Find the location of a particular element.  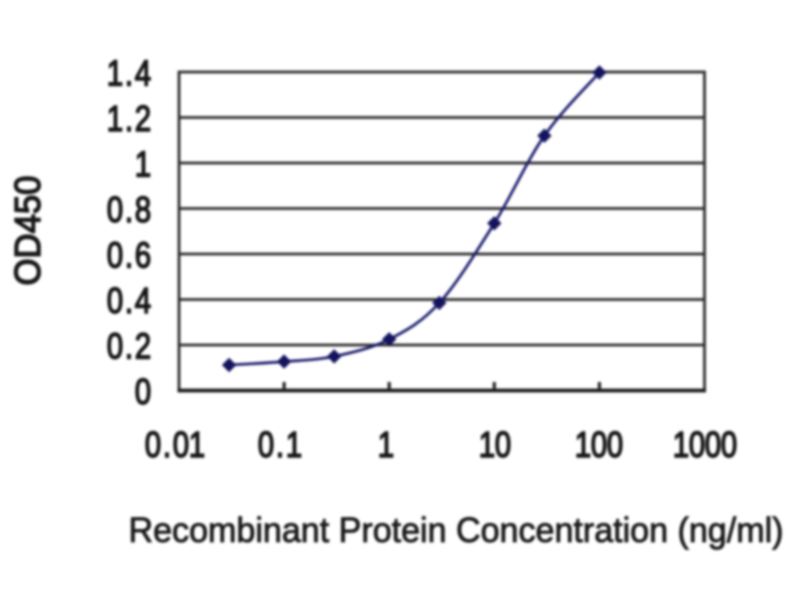

svg-text: 8 is located at coordinates (143, 209).